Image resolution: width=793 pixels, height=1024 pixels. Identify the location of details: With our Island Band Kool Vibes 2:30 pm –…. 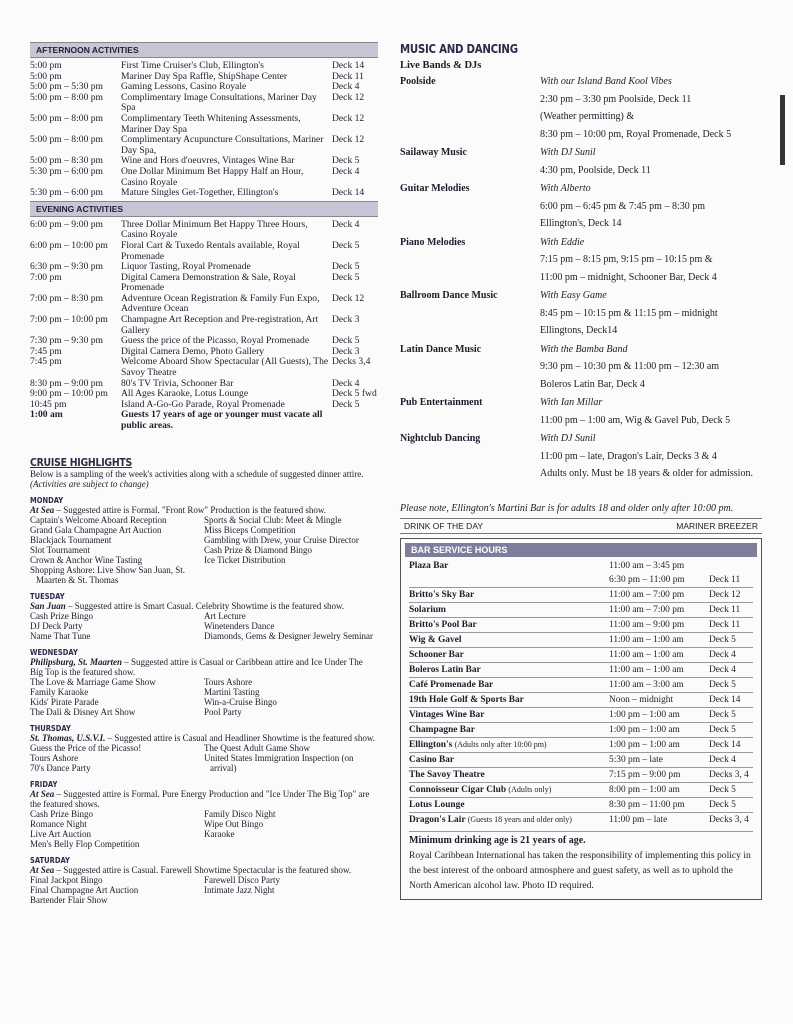
(635, 108).